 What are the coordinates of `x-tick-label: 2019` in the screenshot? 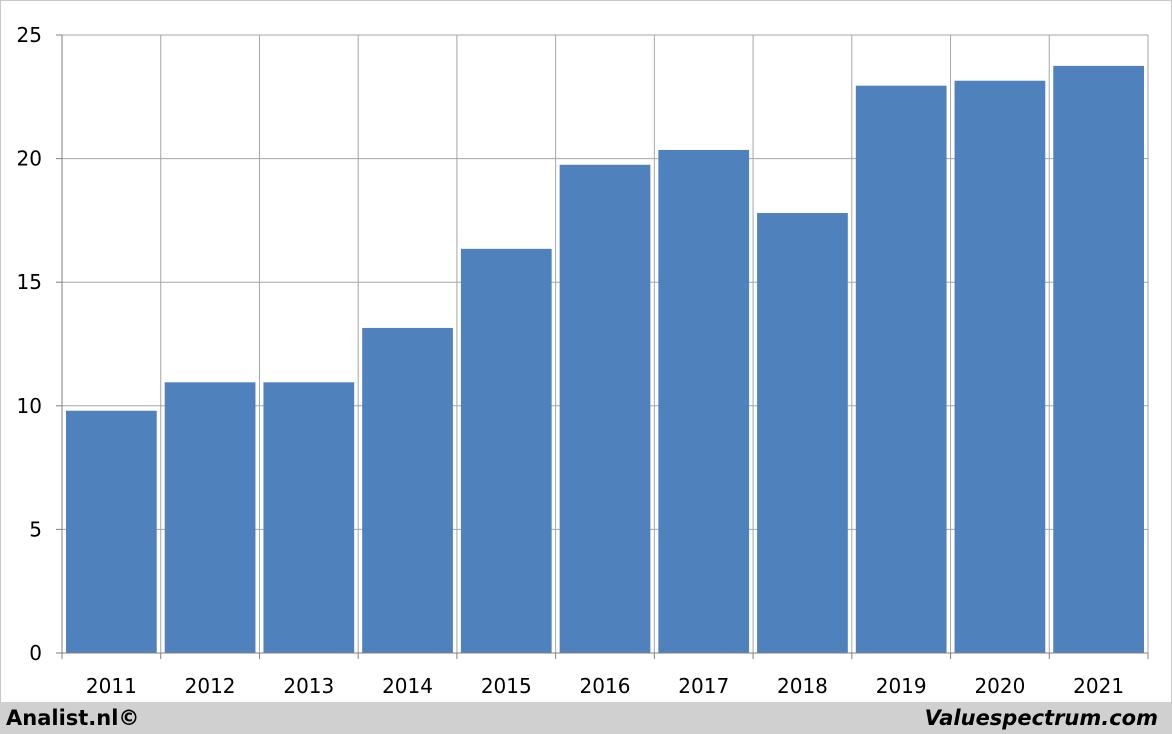 It's located at (901, 686).